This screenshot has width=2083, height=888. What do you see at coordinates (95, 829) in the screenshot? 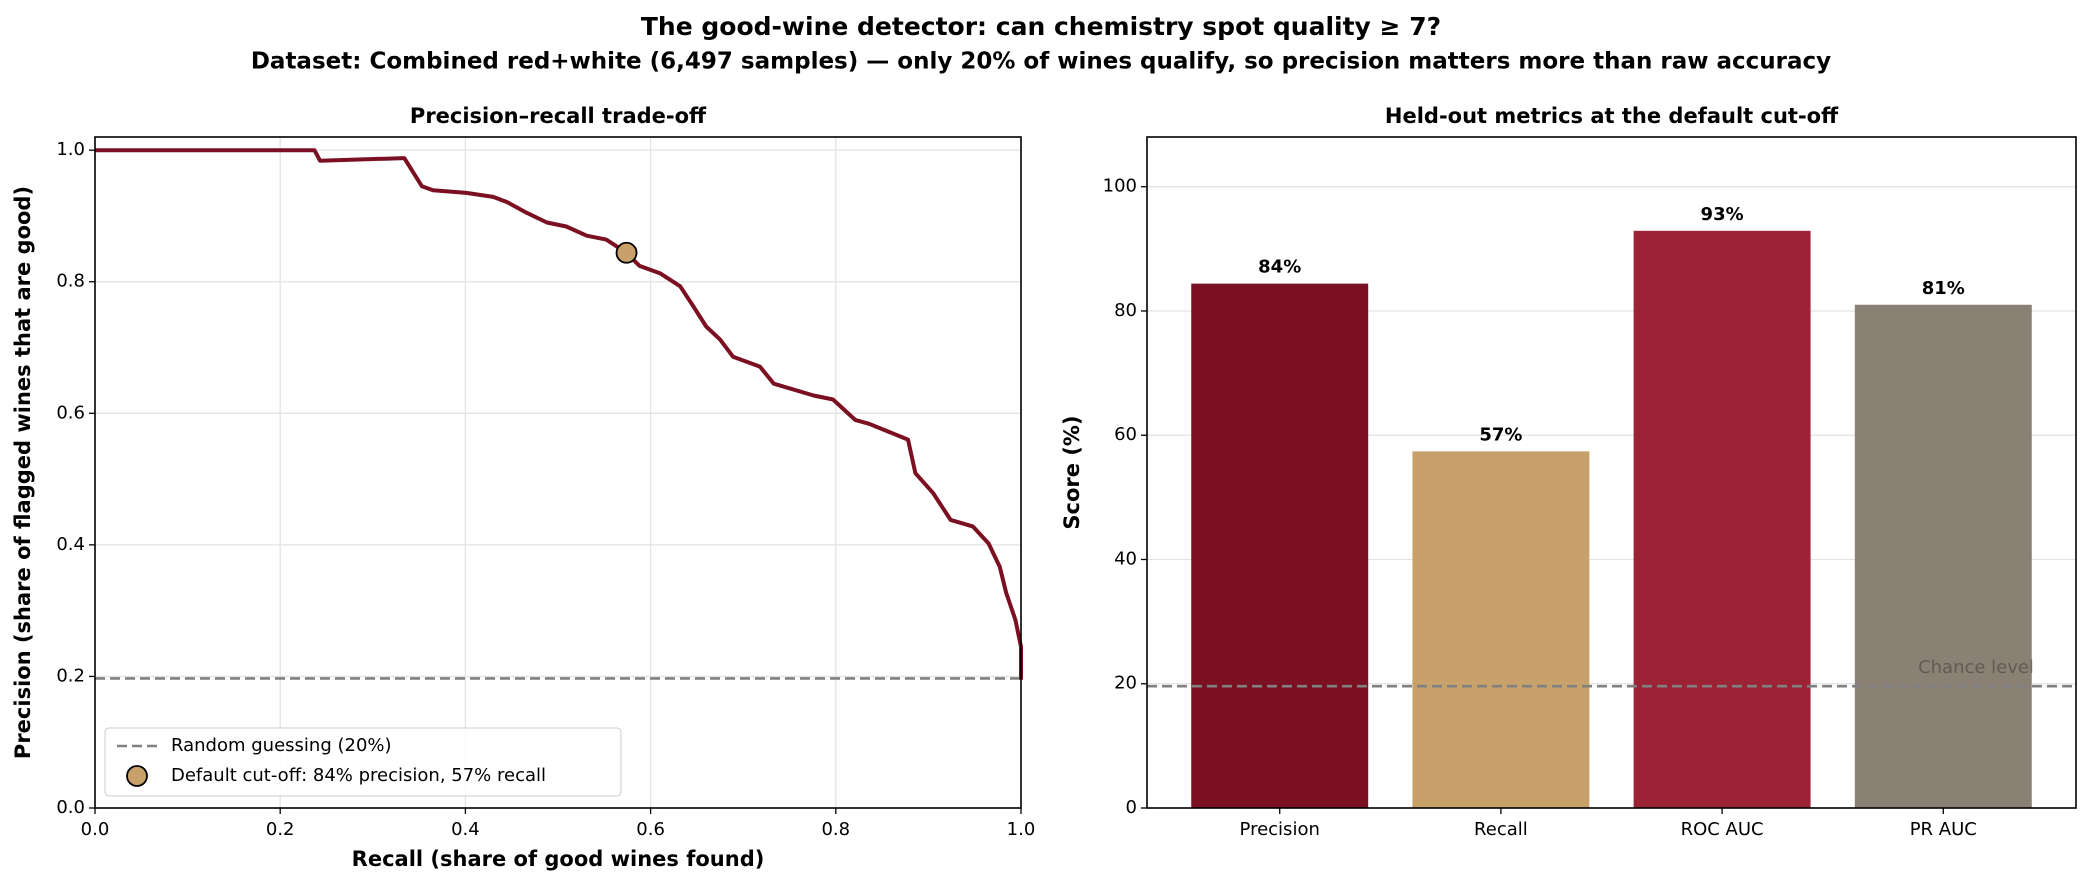
I see `x-tick-label: 0.0` at bounding box center [95, 829].